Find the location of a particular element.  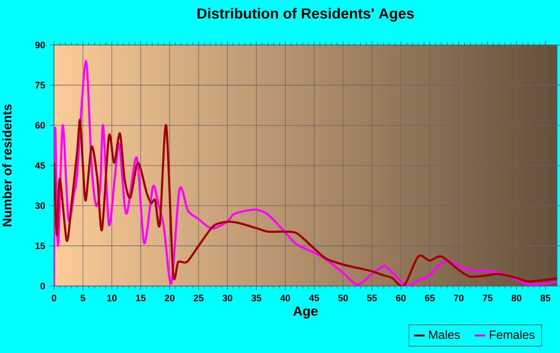

x-tick-label: 40 is located at coordinates (285, 298).